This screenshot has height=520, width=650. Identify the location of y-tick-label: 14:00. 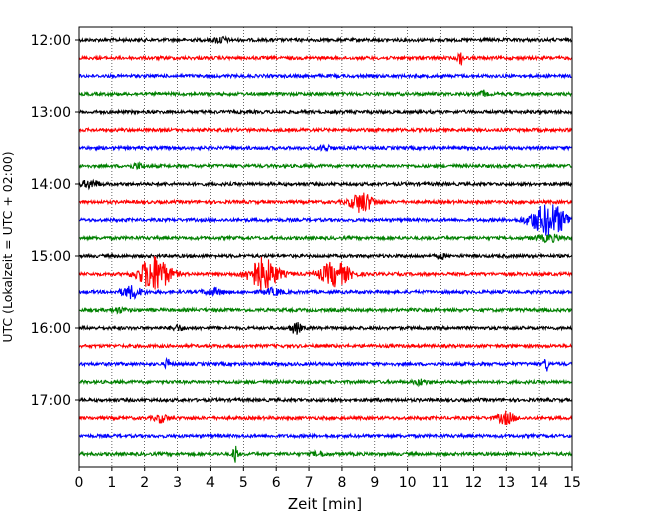
(51, 185).